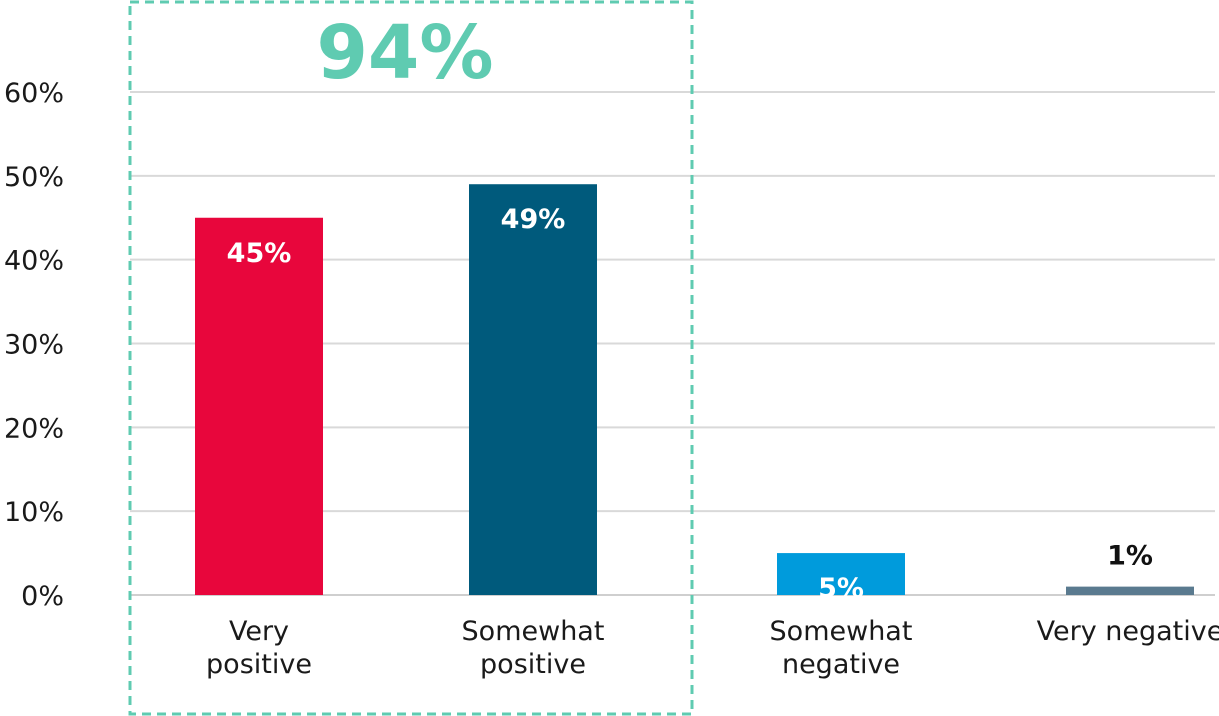  What do you see at coordinates (841, 588) in the screenshot?
I see `data-label: 5%` at bounding box center [841, 588].